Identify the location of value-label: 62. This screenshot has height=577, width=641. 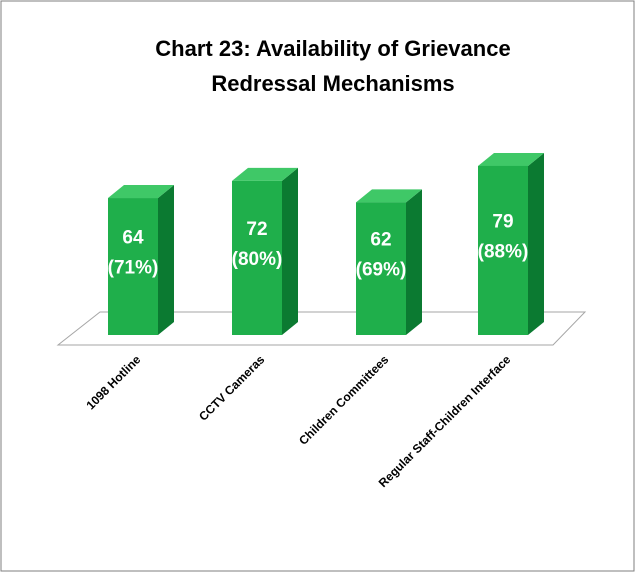
(380, 240).